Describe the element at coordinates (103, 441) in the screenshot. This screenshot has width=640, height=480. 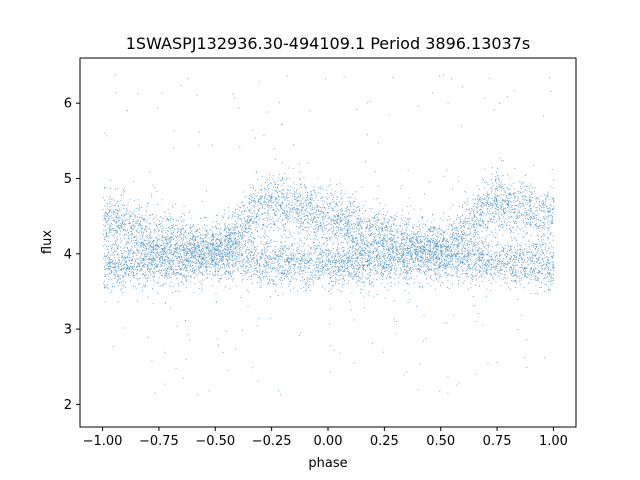
I see `x-tick-label: −1.00` at that location.